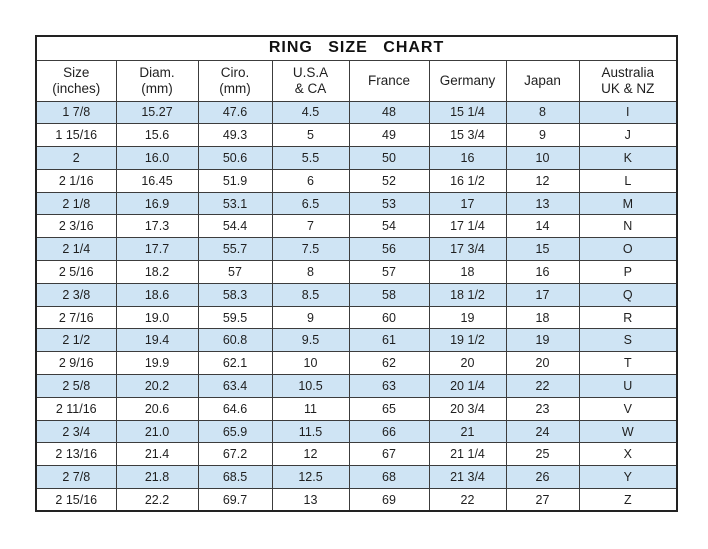 The width and height of the screenshot is (708, 549). What do you see at coordinates (157, 500) in the screenshot?
I see `table-cell: 22.2` at bounding box center [157, 500].